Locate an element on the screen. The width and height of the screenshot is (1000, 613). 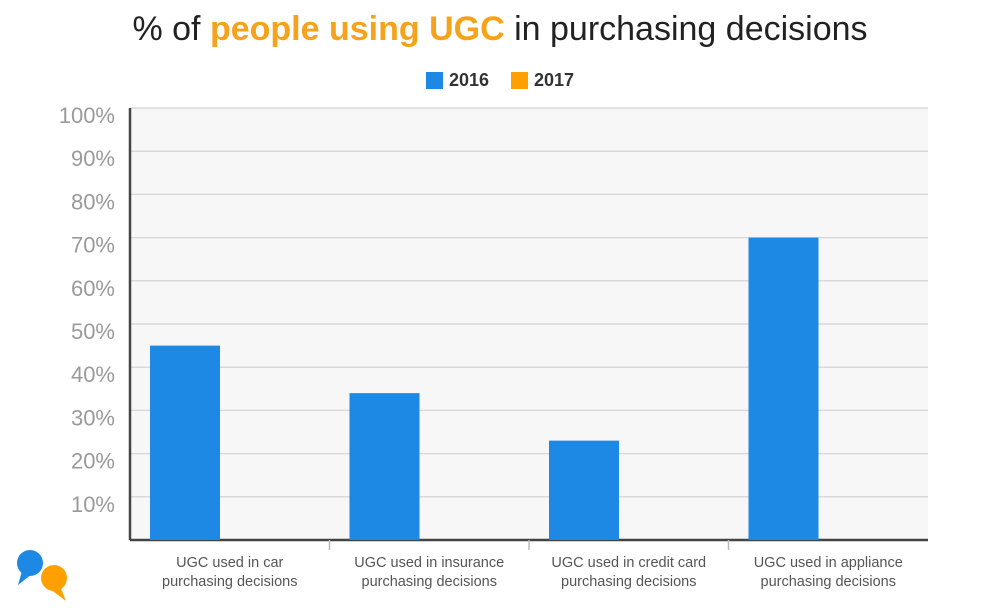
title-prefix: % of is located at coordinates (166, 29).